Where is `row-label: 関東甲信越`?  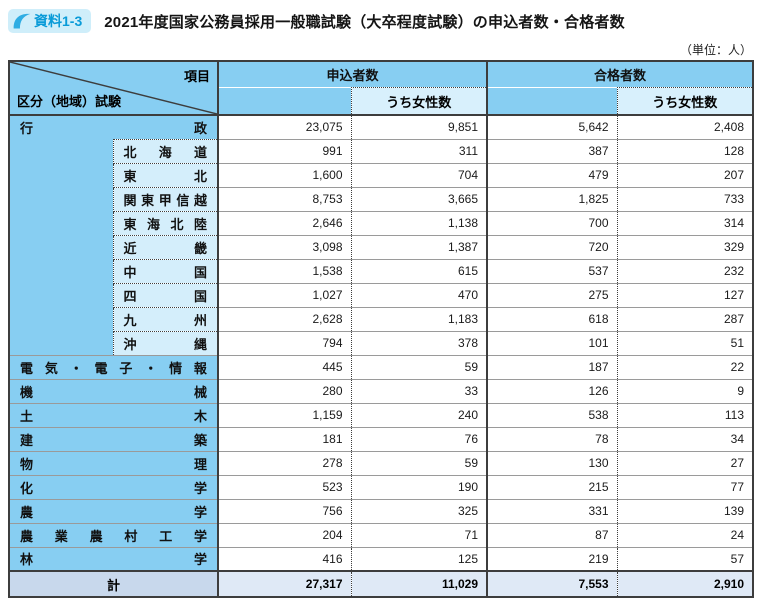 row-label: 関東甲信越 is located at coordinates (165, 198).